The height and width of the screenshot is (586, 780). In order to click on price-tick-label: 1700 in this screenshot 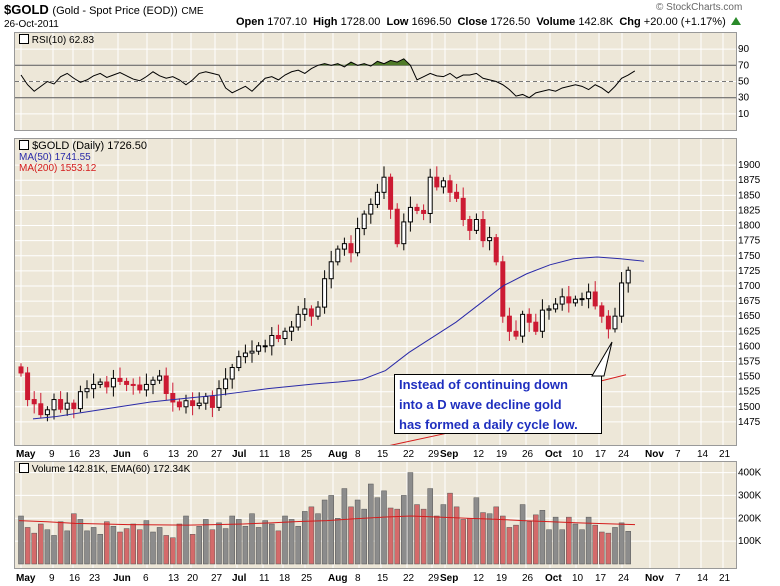, I will do `click(749, 286)`.